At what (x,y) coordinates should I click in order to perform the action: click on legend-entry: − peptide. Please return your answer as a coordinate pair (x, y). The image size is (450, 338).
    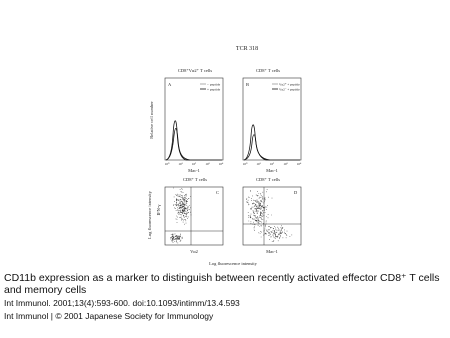
    Looking at the image, I should click on (214, 85).